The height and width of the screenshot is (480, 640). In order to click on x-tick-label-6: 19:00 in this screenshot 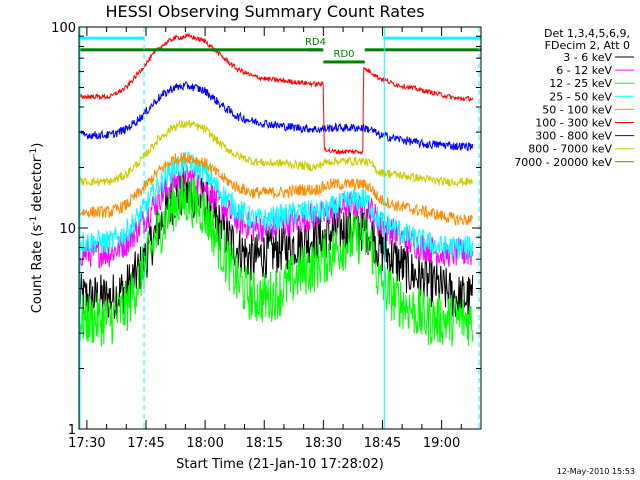, I will do `click(441, 443)`.